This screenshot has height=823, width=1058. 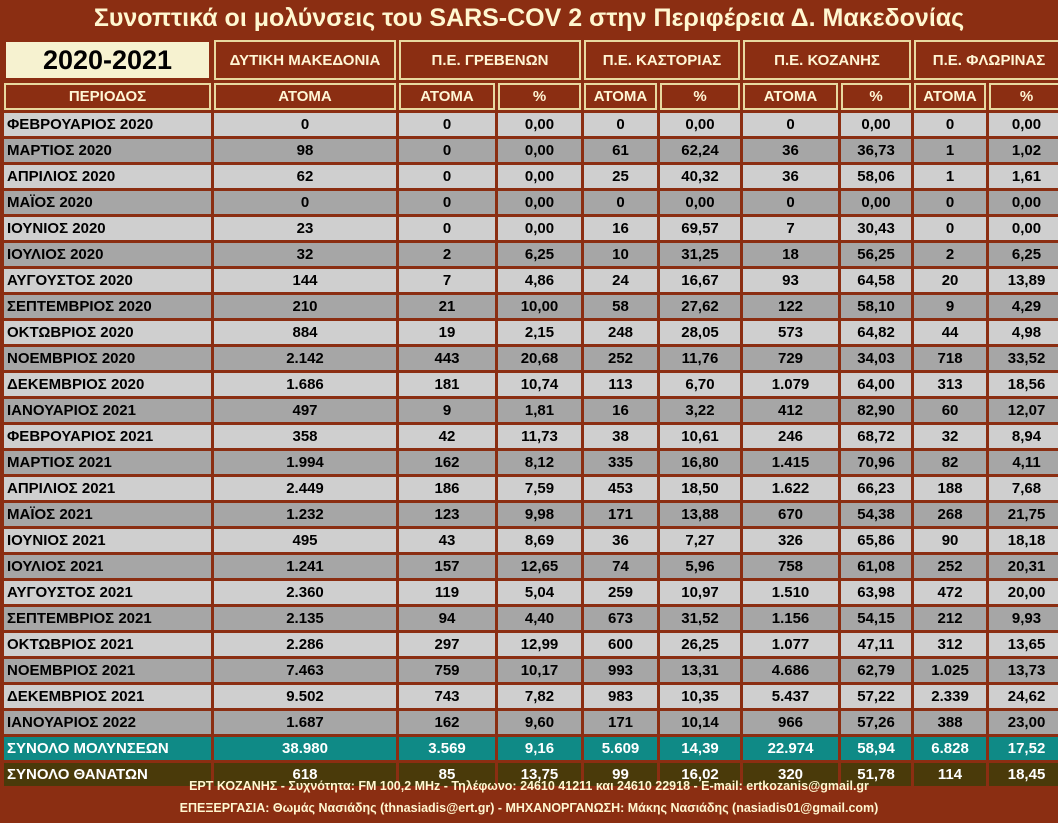 I want to click on pct-cell: 30,43, so click(x=876, y=228).